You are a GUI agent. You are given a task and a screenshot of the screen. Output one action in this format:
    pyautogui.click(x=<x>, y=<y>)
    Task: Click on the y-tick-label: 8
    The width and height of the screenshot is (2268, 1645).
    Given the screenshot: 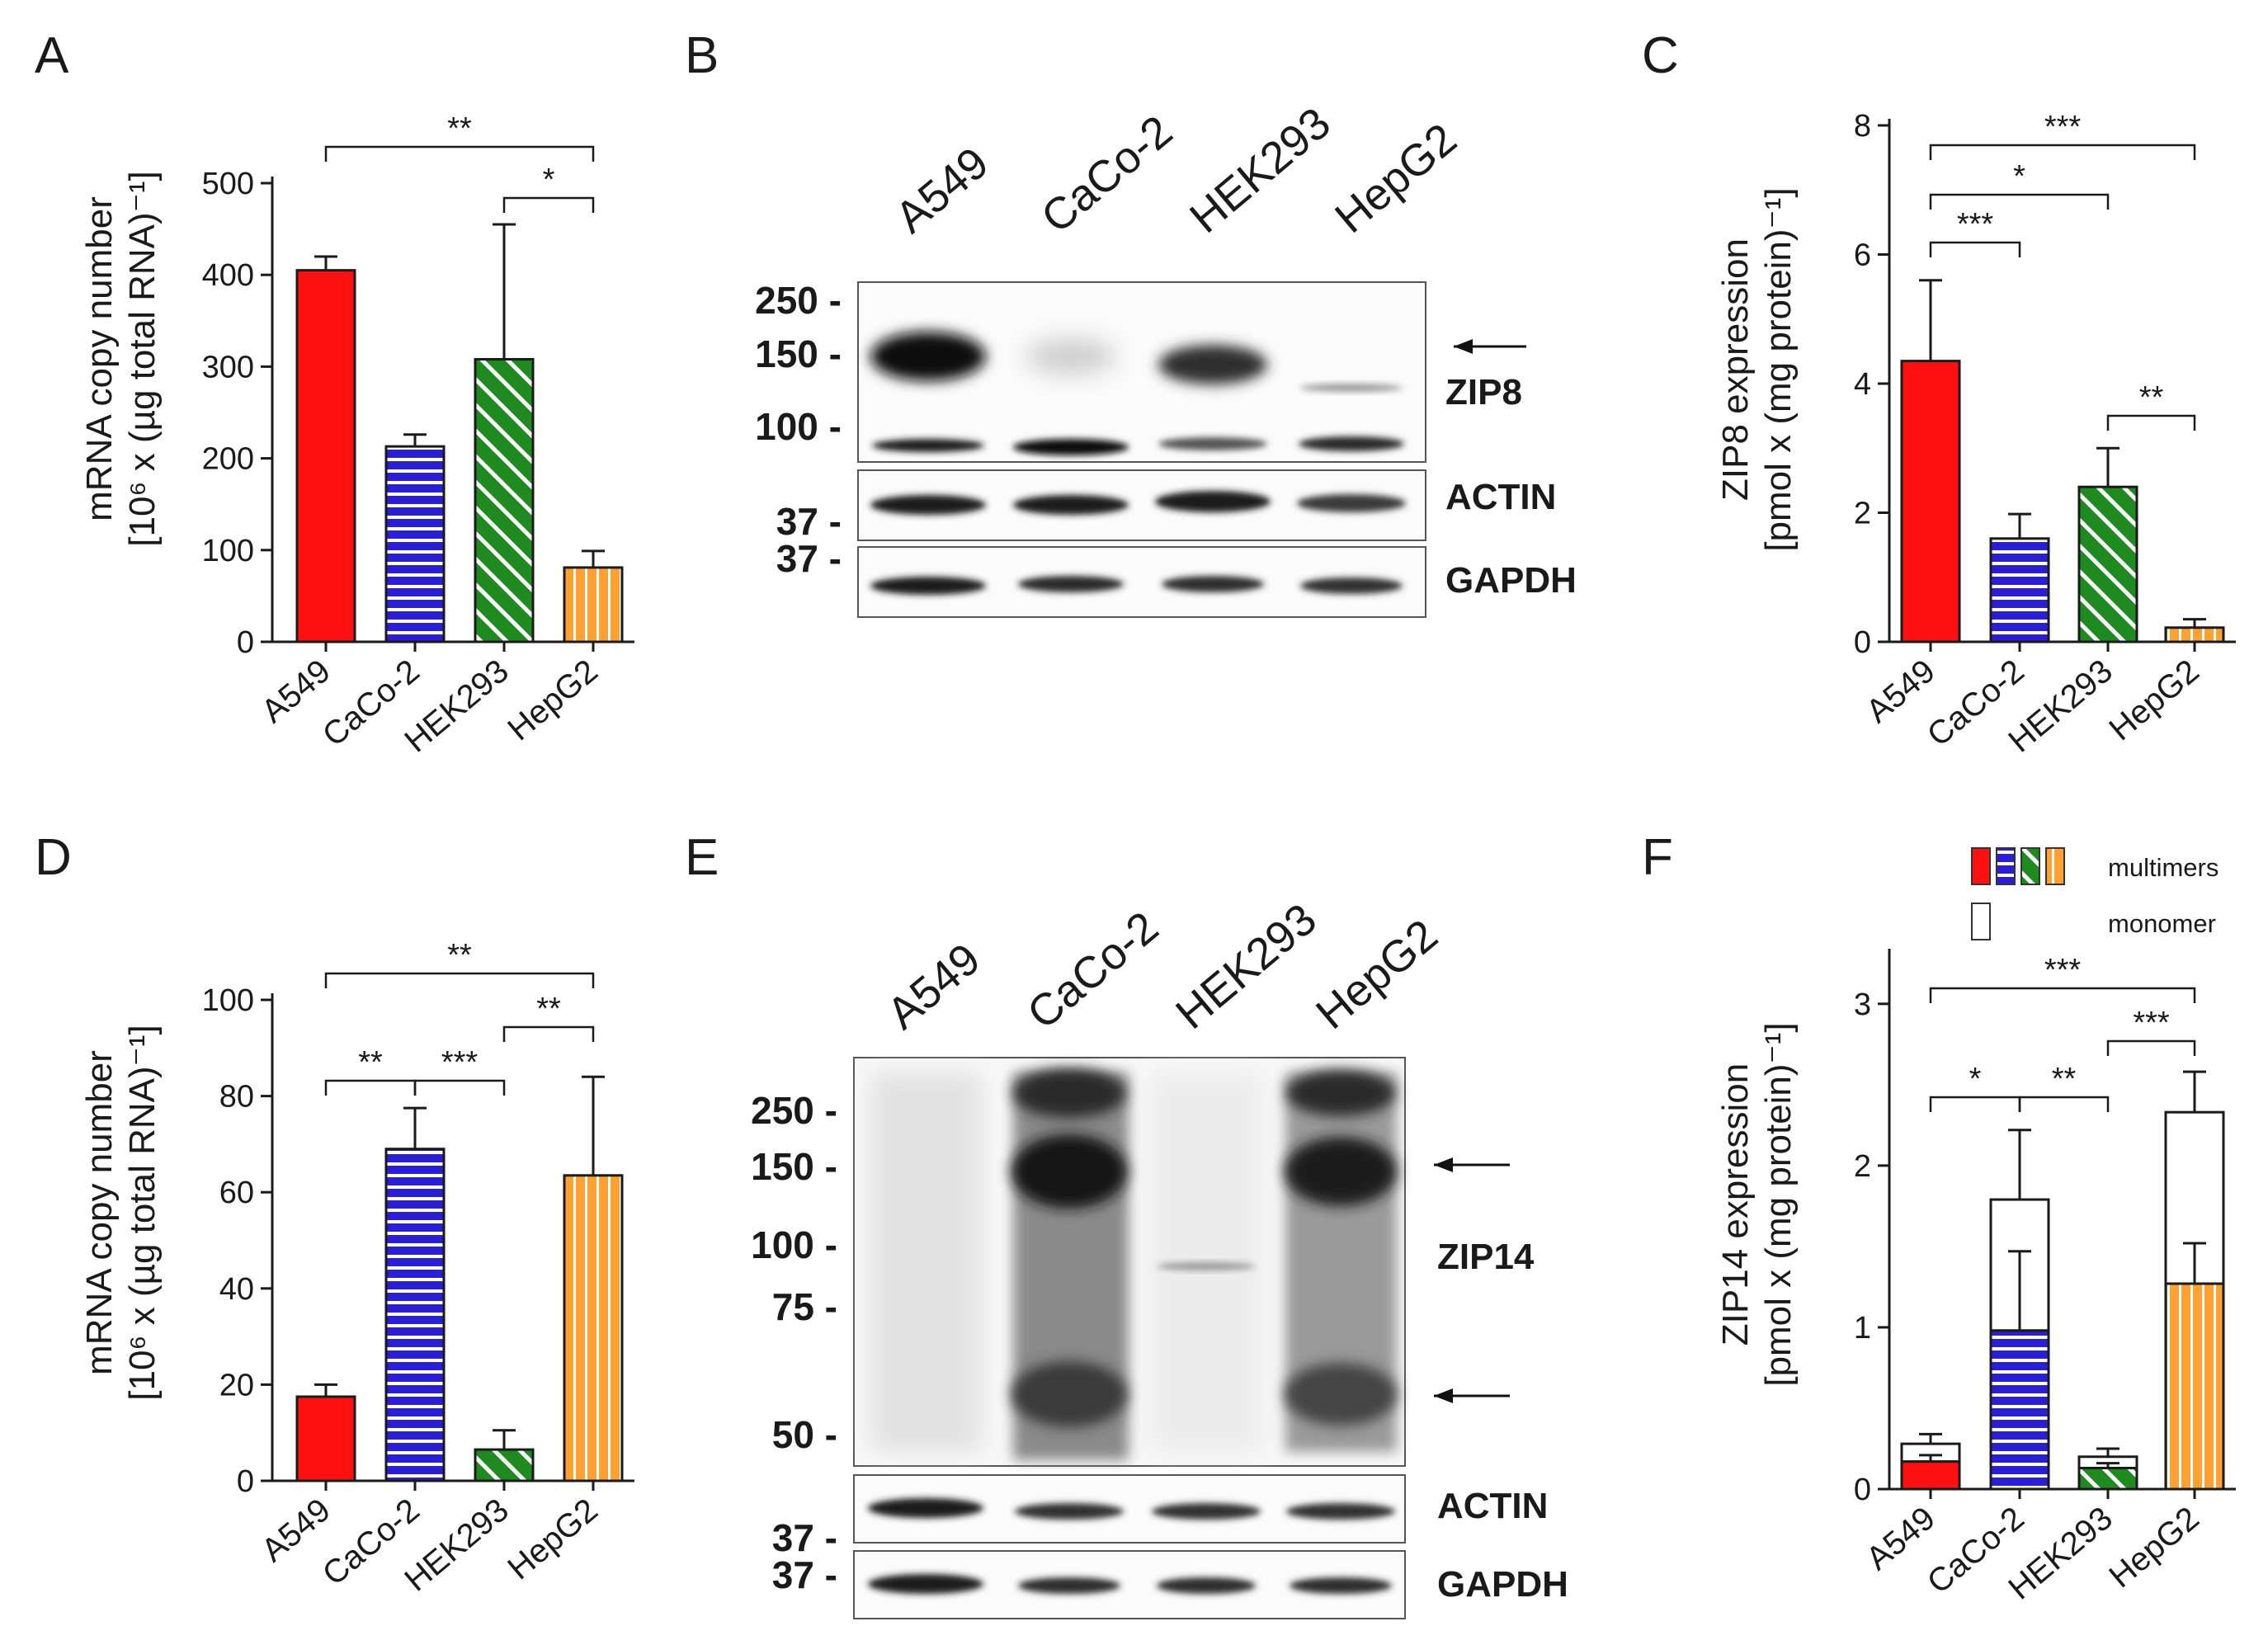 What is the action you would take?
    pyautogui.click(x=1863, y=127)
    